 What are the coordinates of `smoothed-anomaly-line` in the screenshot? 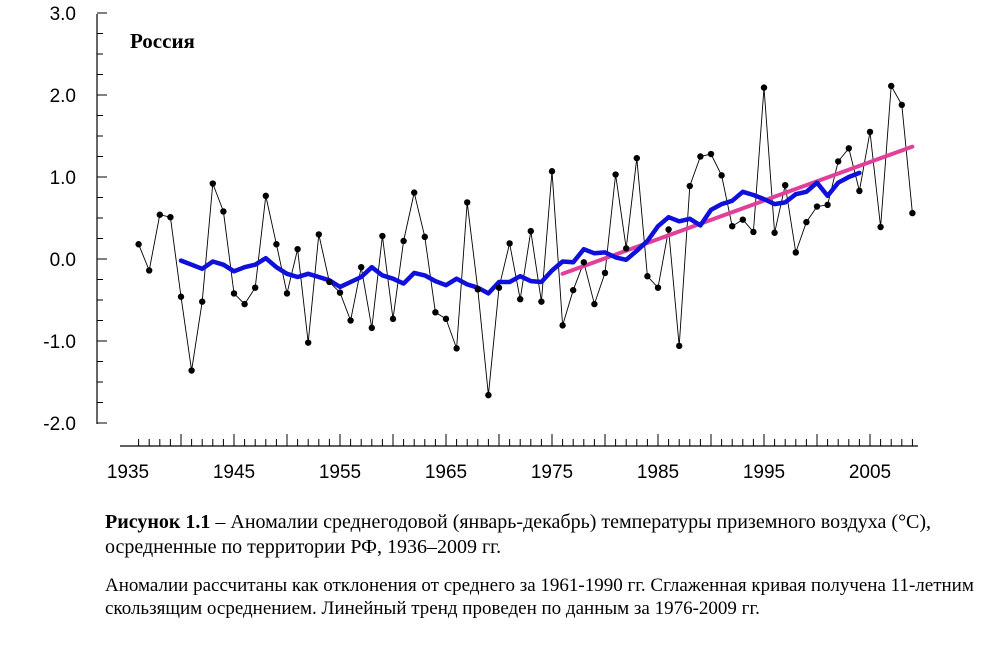 It's located at (520, 233).